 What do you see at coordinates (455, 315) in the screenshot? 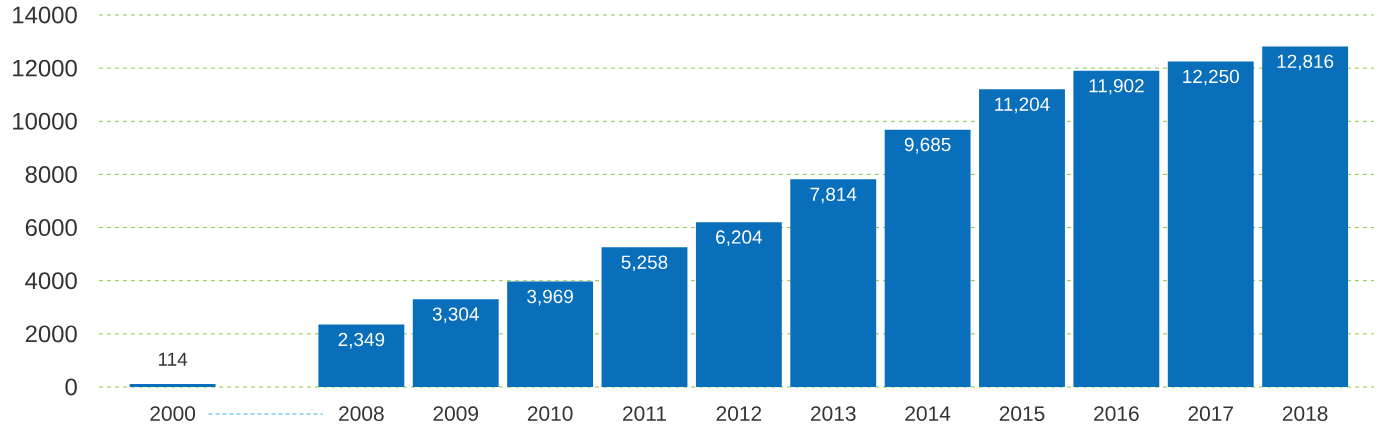
I see `data-label: 3,304` at bounding box center [455, 315].